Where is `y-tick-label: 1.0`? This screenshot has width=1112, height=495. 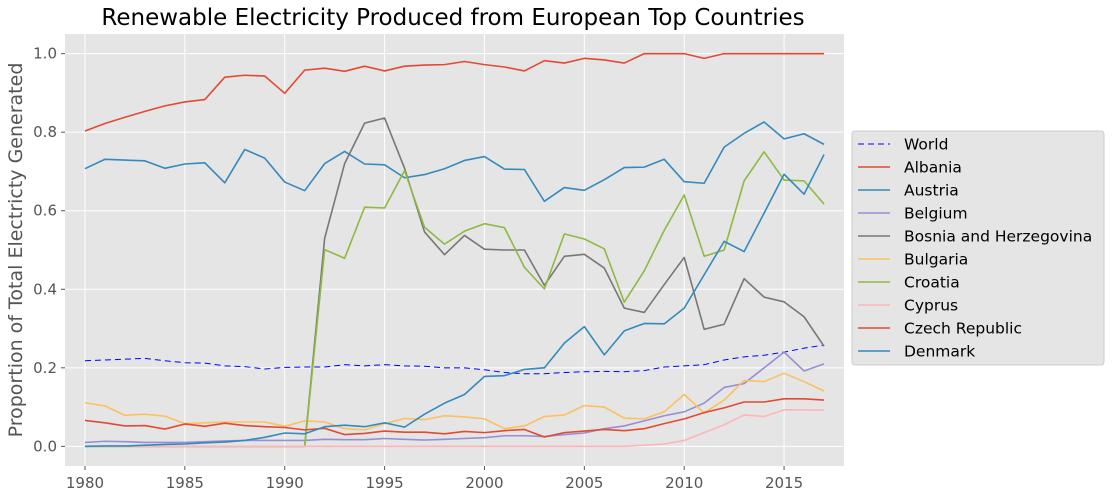
y-tick-label: 1.0 is located at coordinates (45, 54).